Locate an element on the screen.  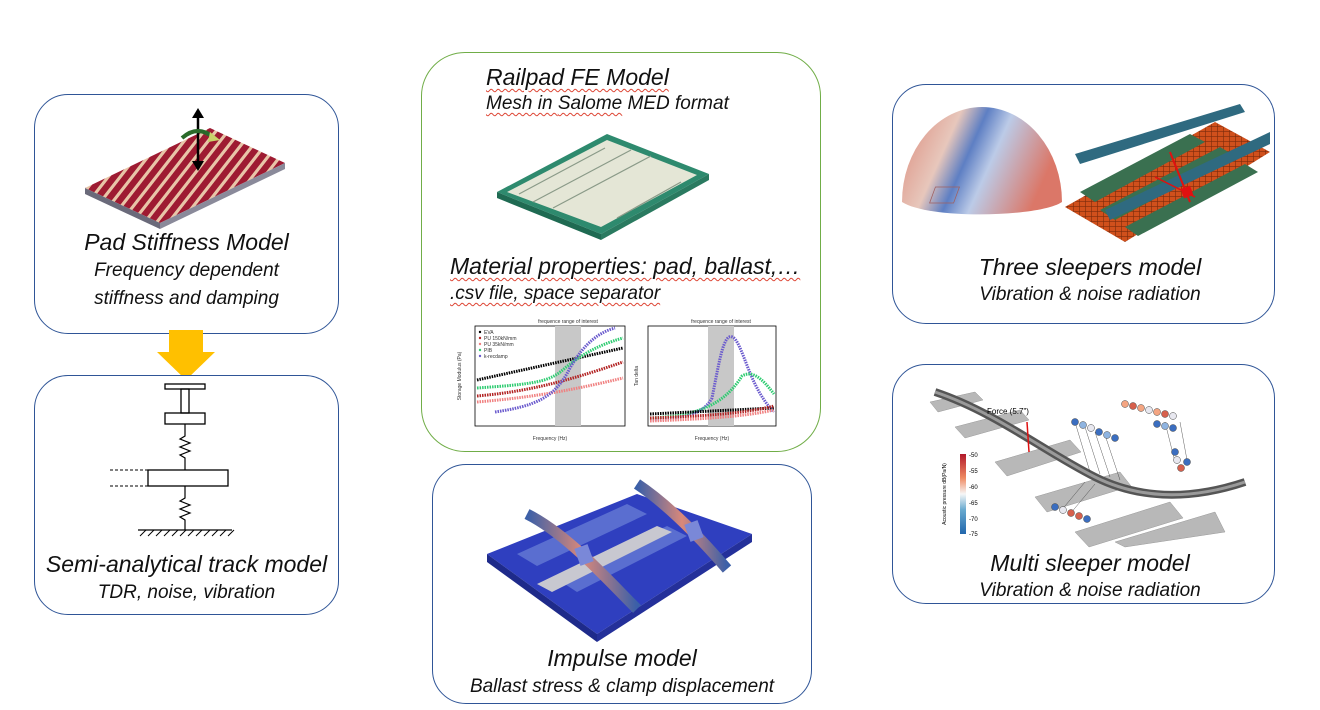
pad-stiffness-line1: Frequency dependent is located at coordinates (186, 270).